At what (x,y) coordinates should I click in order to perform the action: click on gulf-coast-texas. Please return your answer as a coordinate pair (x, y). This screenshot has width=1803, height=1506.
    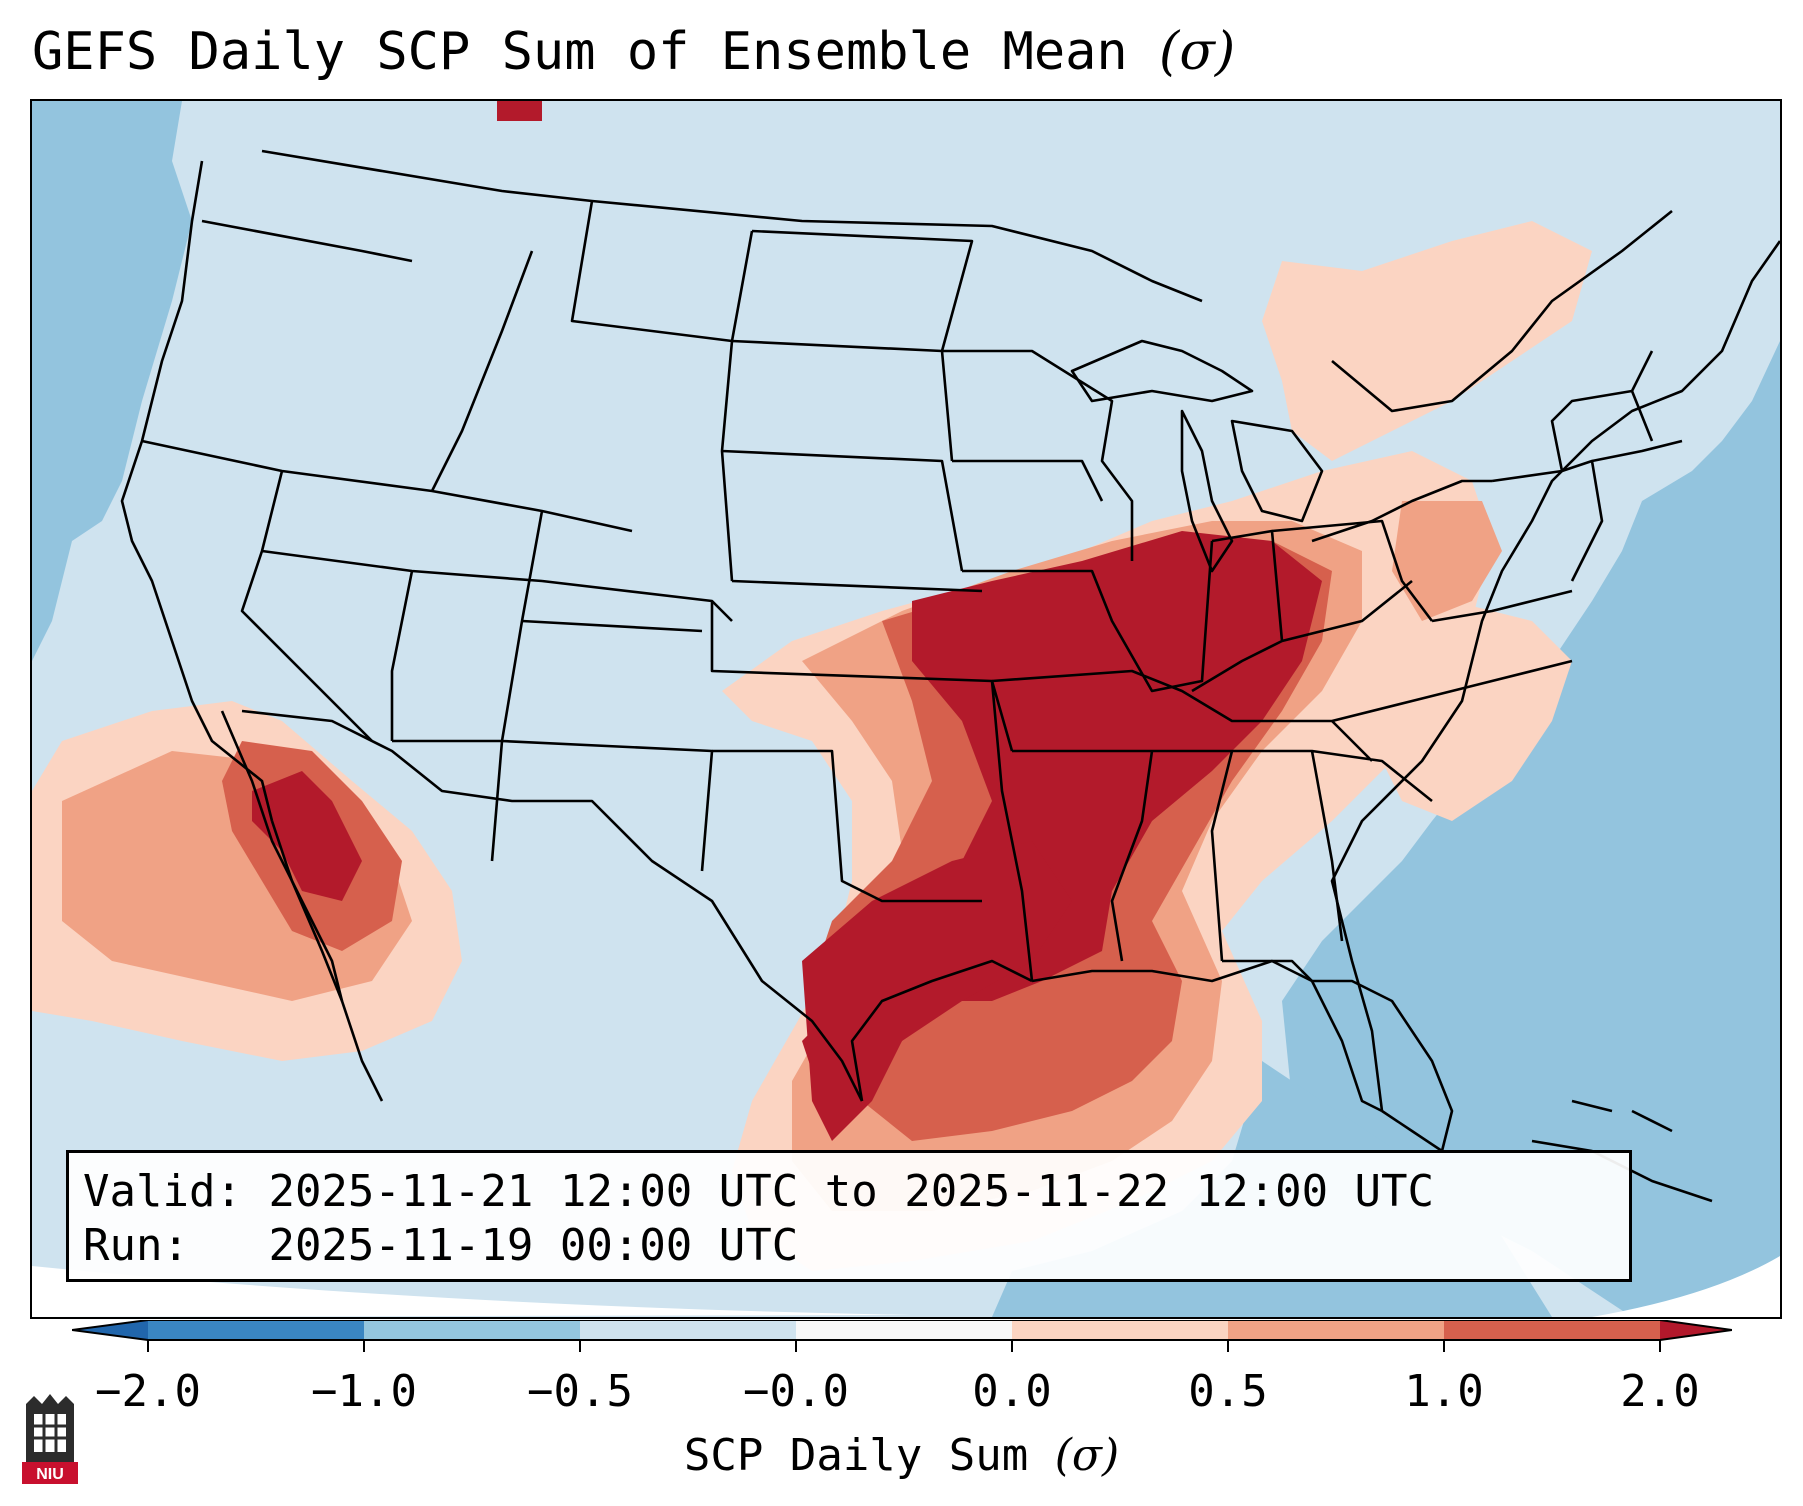
    Looking at the image, I should click on (941, 1030).